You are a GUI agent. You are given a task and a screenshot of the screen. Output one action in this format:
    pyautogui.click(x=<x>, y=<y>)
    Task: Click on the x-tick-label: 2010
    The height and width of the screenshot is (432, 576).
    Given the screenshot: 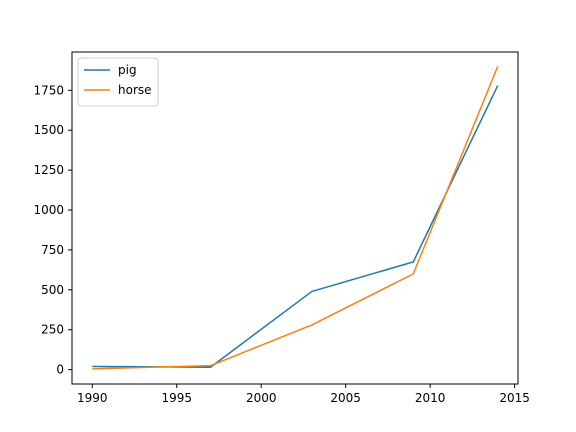 What is the action you would take?
    pyautogui.click(x=430, y=398)
    